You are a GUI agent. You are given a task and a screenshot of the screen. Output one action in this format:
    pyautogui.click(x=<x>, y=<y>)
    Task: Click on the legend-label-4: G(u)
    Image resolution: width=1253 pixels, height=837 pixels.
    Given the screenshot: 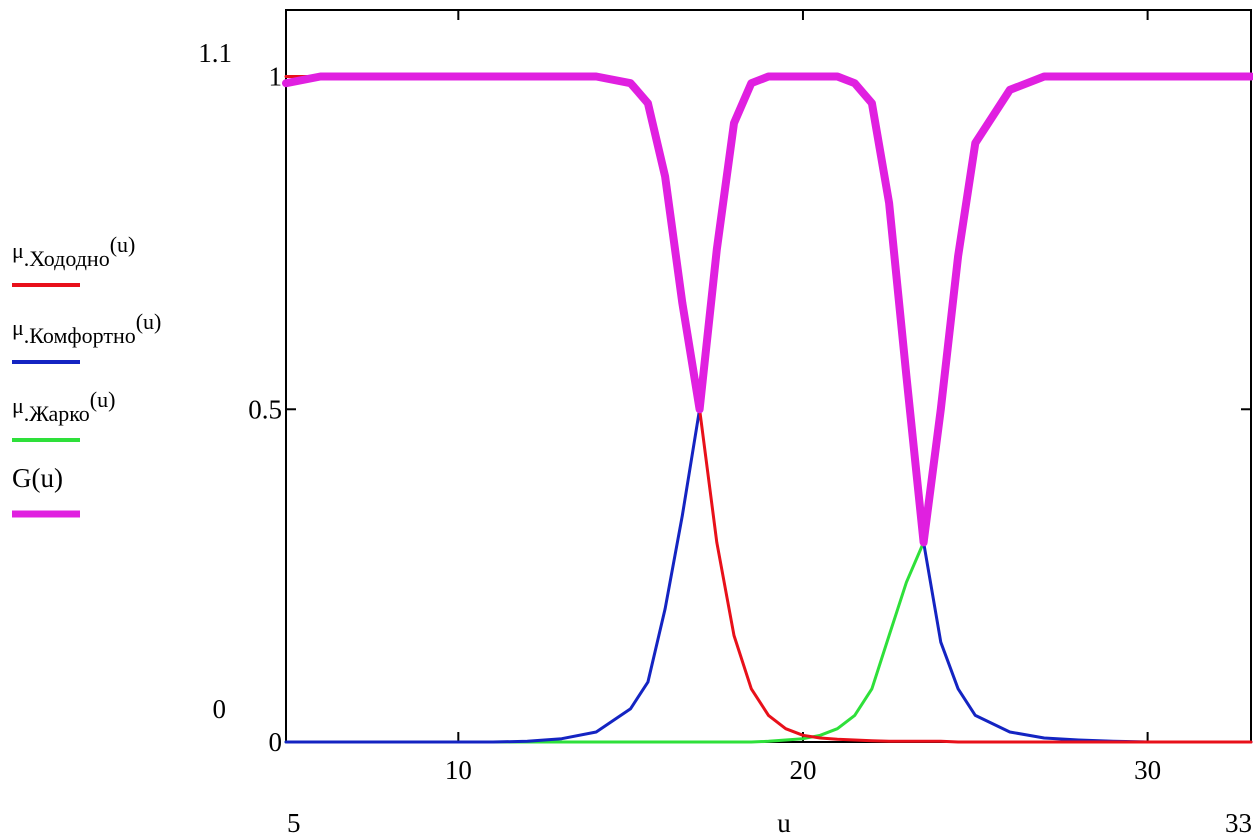 What is the action you would take?
    pyautogui.click(x=37, y=478)
    